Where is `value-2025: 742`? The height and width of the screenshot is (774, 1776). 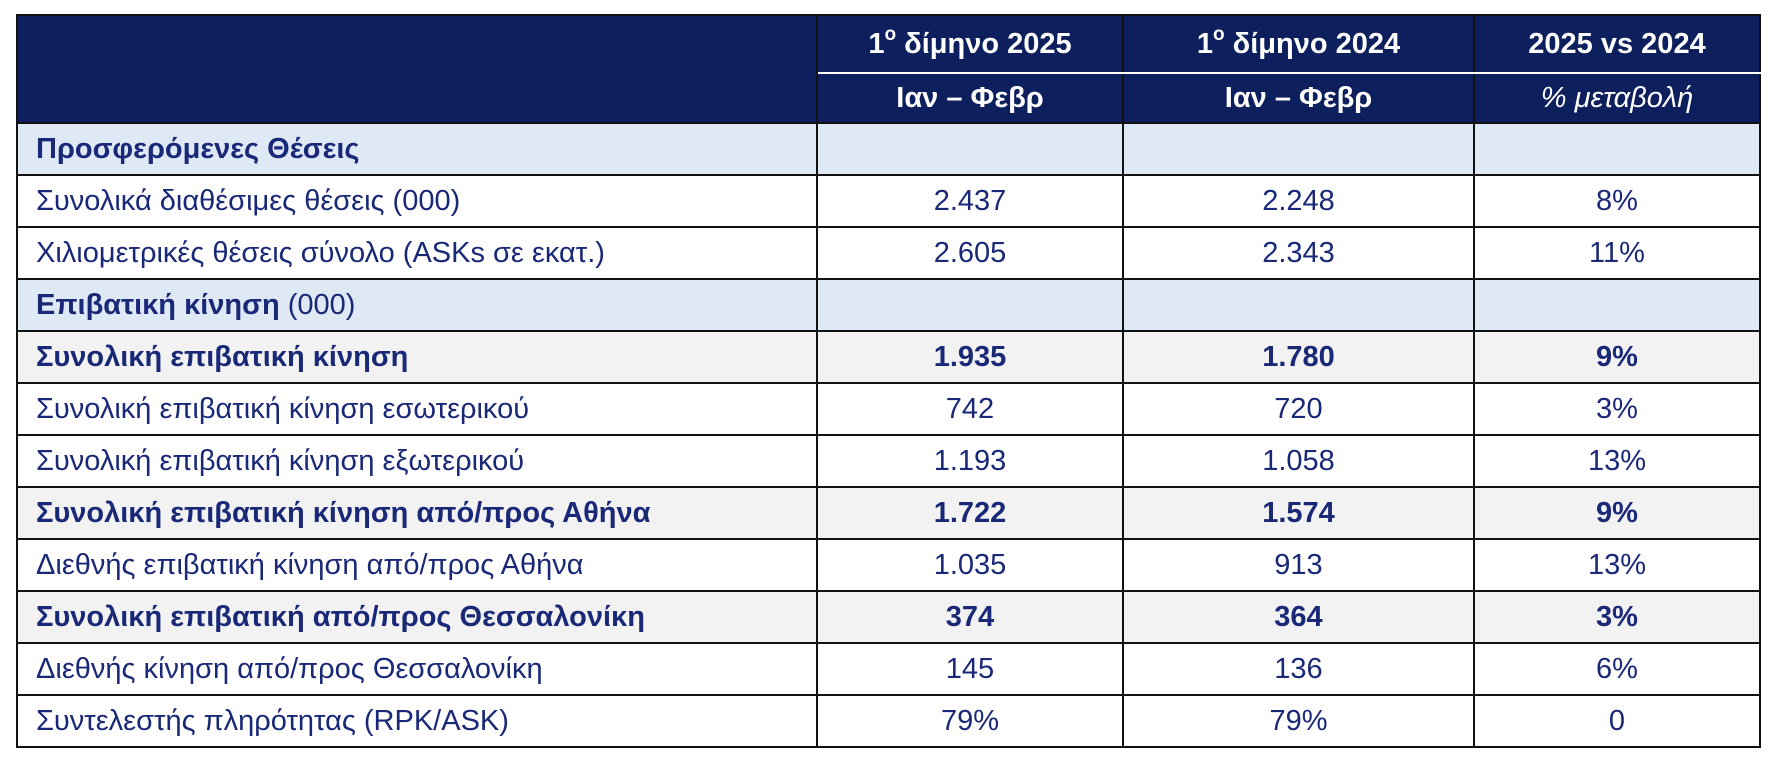 value-2025: 742 is located at coordinates (970, 409).